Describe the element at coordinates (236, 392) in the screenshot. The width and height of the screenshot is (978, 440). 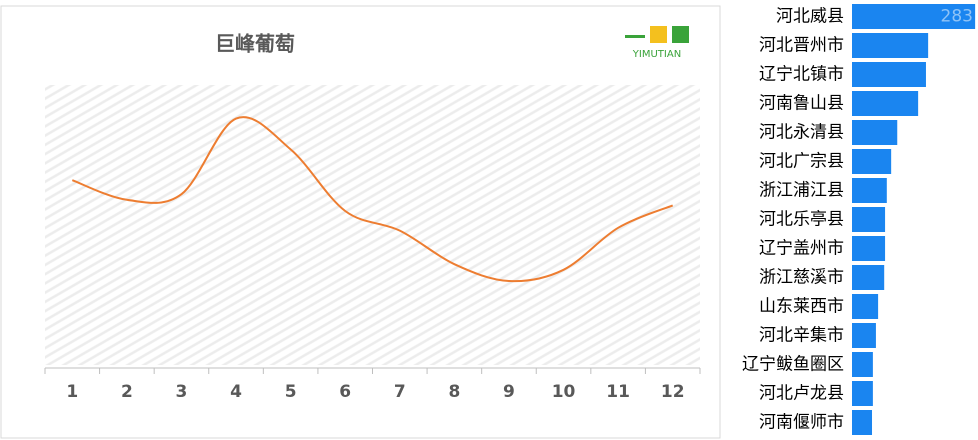
I see `x-tick-label: 4` at that location.